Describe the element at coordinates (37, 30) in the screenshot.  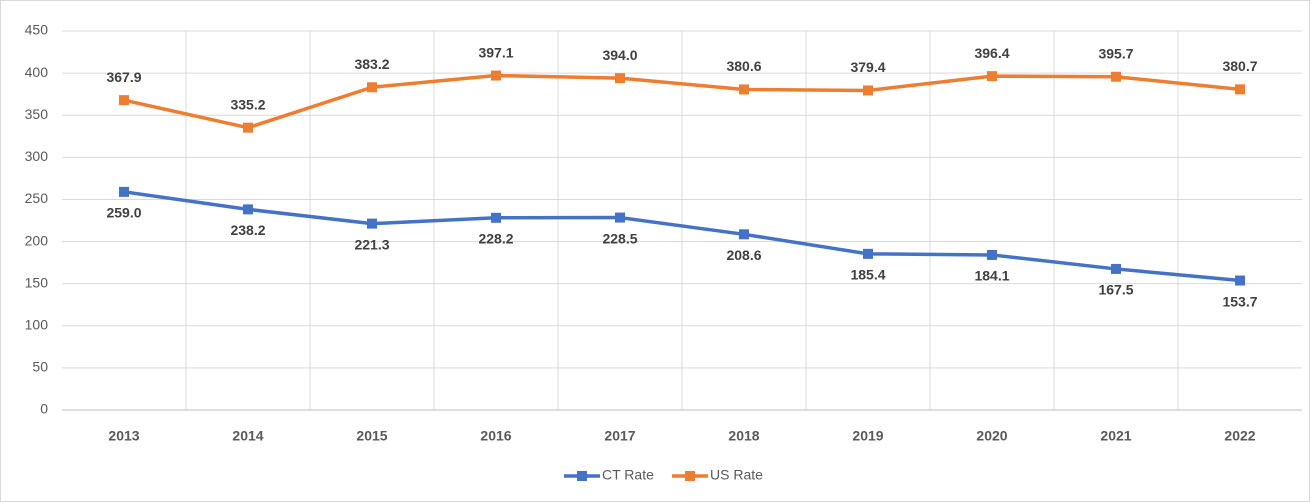
I see `y-tick-label: 450` at that location.